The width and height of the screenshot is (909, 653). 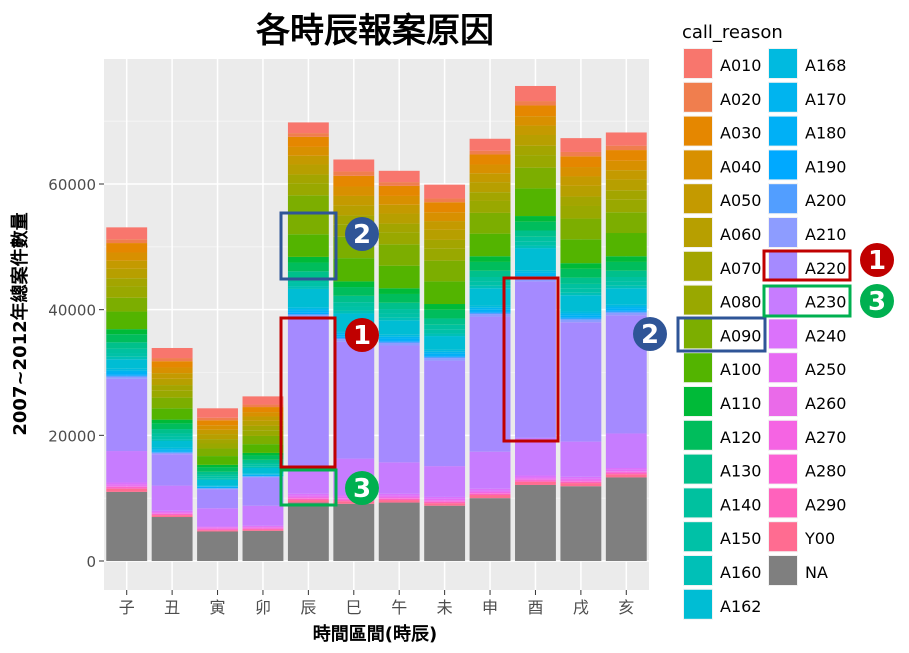 What do you see at coordinates (218, 607) in the screenshot?
I see `x-tick-label: 寅` at bounding box center [218, 607].